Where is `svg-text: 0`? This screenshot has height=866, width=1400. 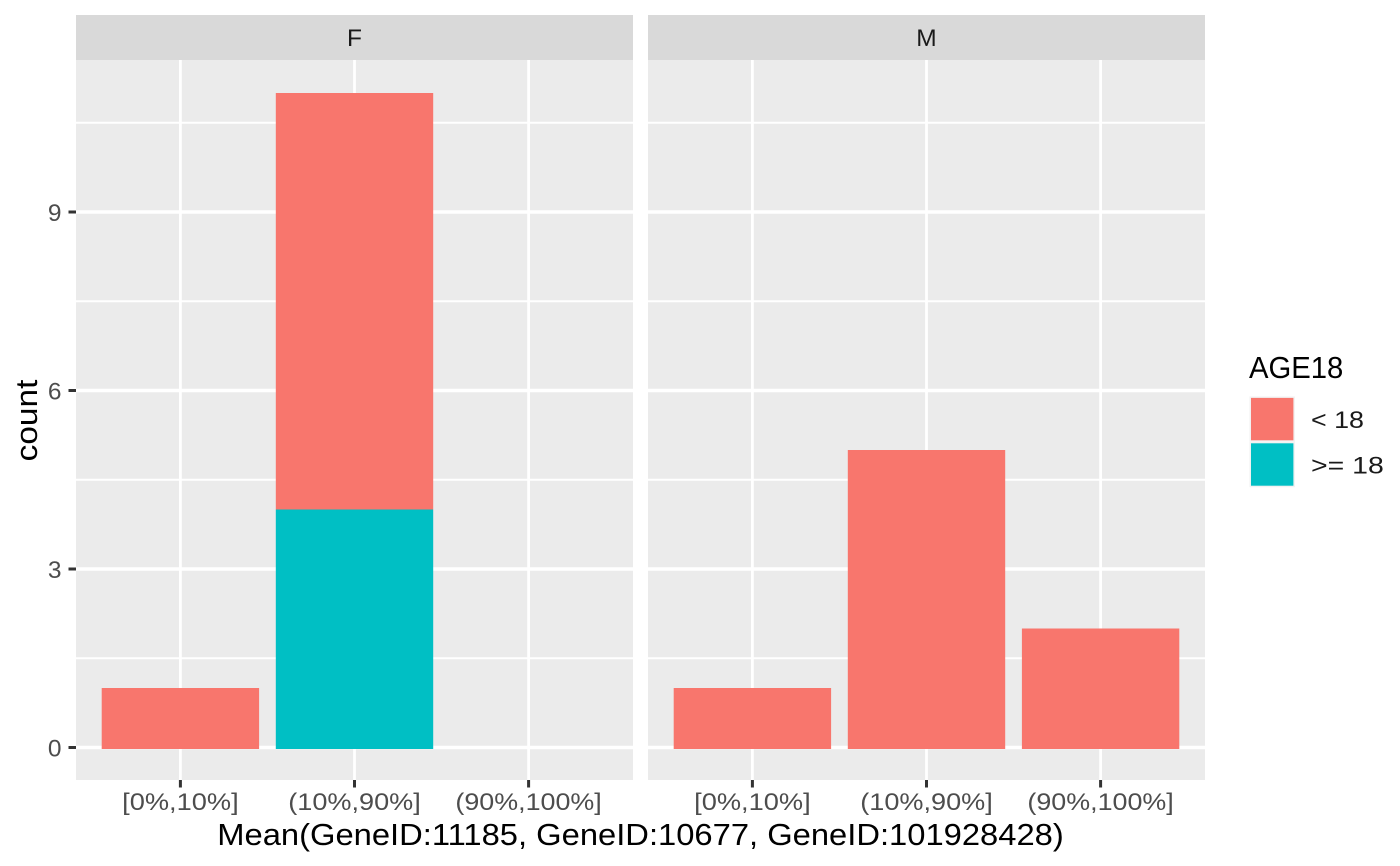
svg-text: 0 is located at coordinates (55, 748).